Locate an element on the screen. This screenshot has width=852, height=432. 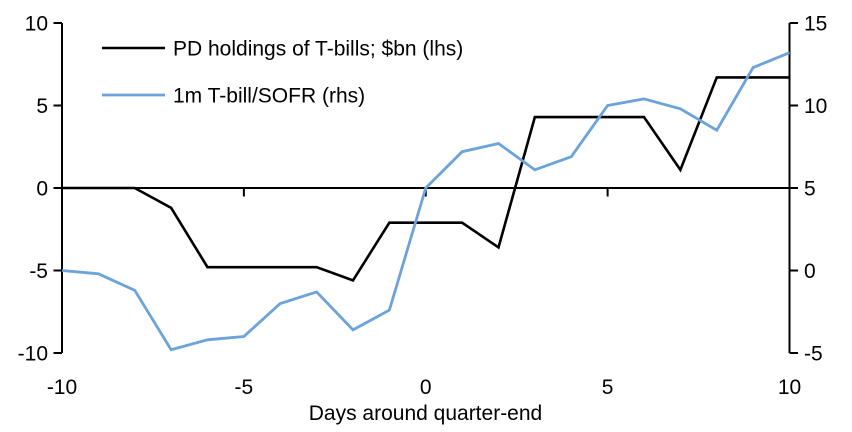
right-tick-label: 0 is located at coordinates (810, 271).